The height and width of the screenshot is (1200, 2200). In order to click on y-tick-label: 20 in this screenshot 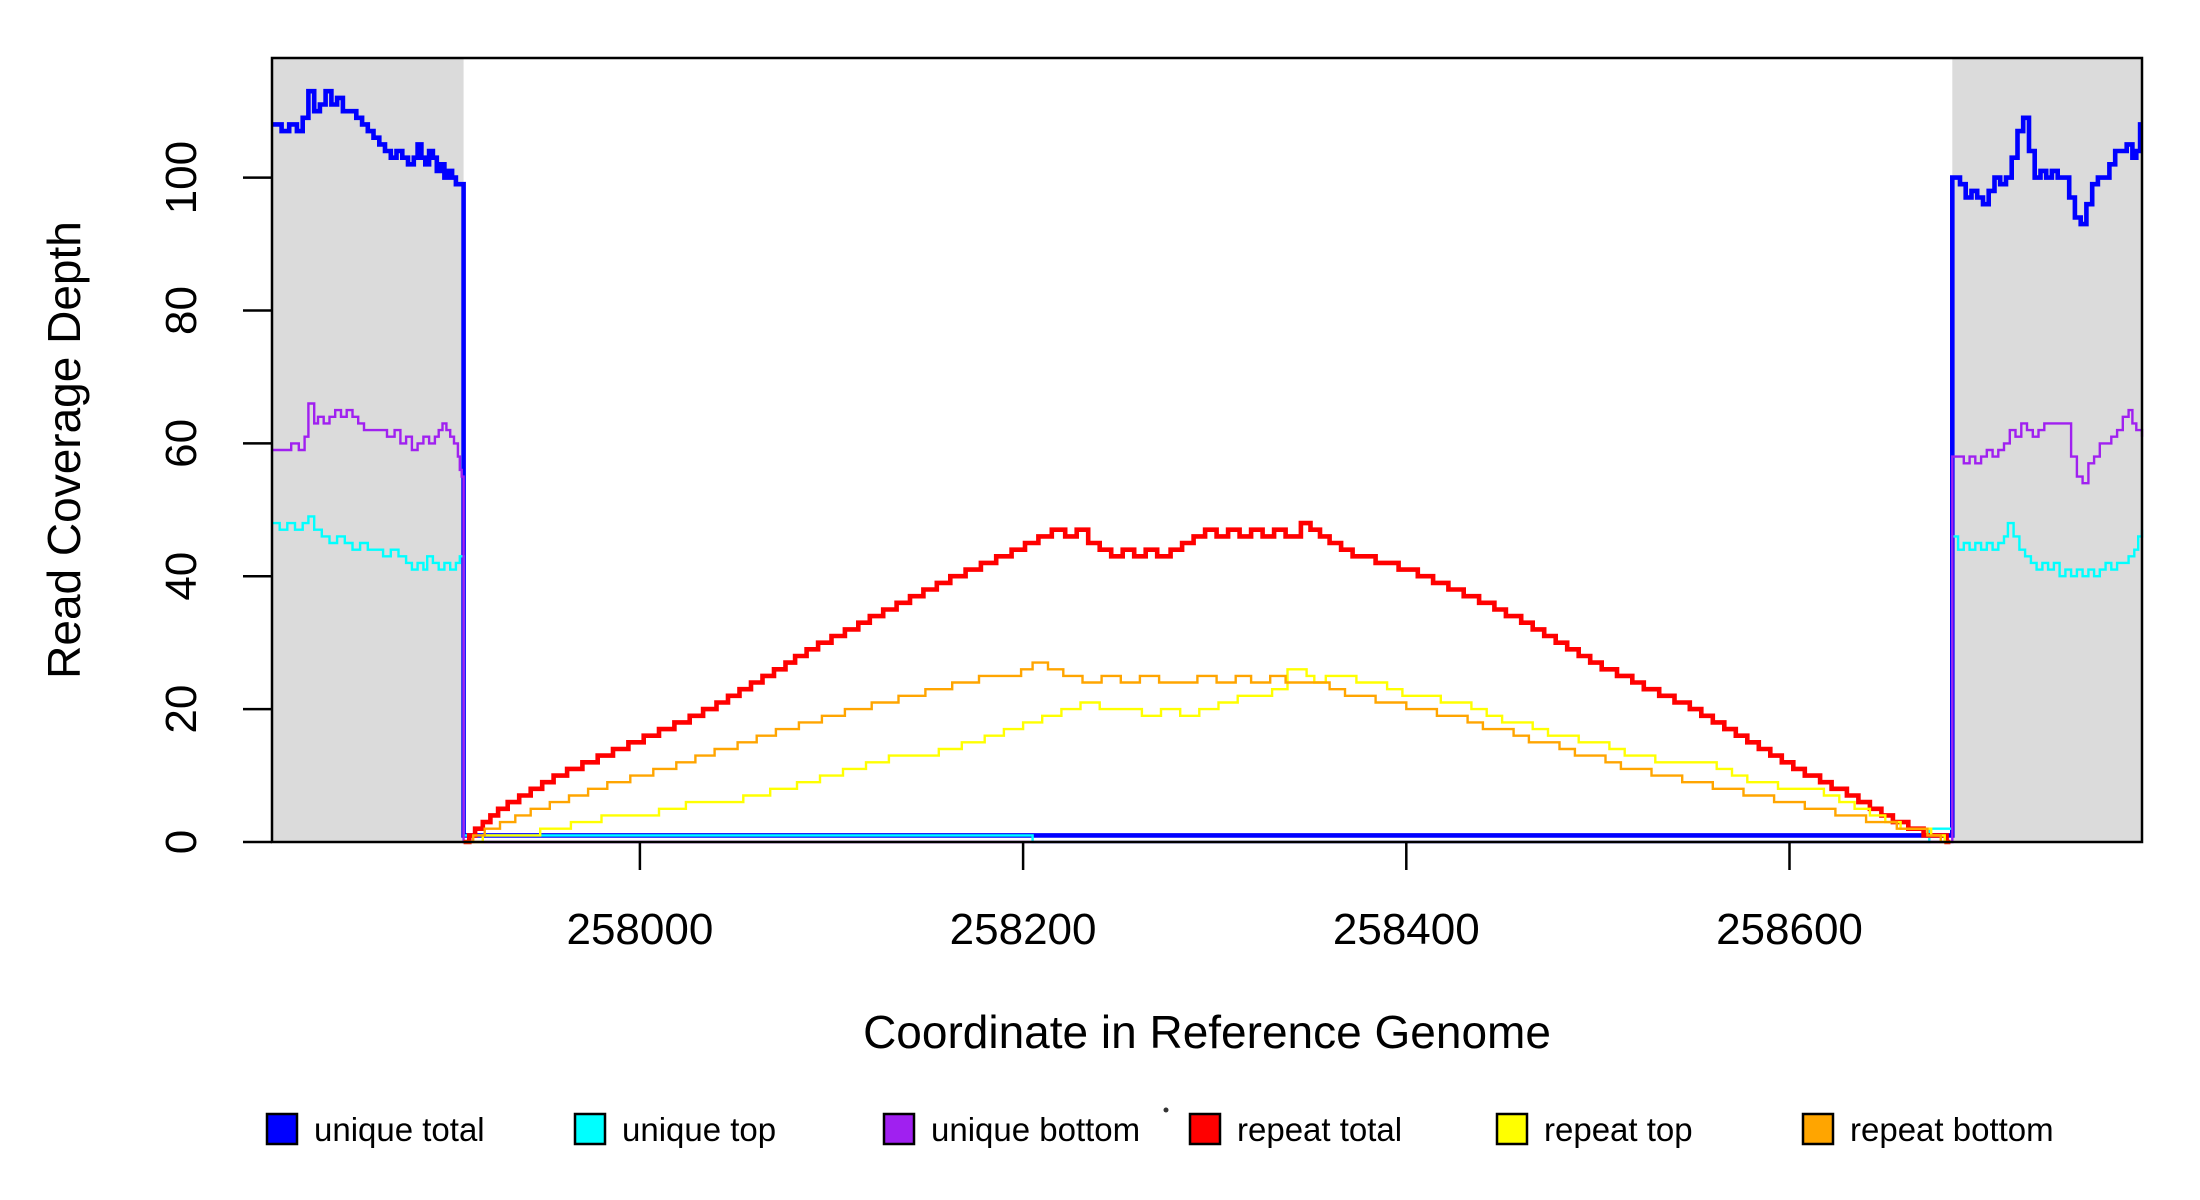, I will do `click(181, 709)`.